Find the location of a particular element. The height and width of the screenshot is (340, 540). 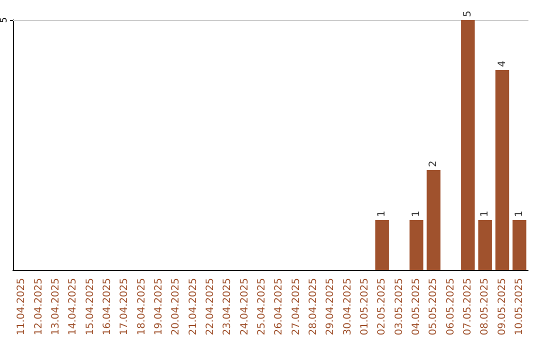

x-tick-label: 12.04.2025 is located at coordinates (38, 307).